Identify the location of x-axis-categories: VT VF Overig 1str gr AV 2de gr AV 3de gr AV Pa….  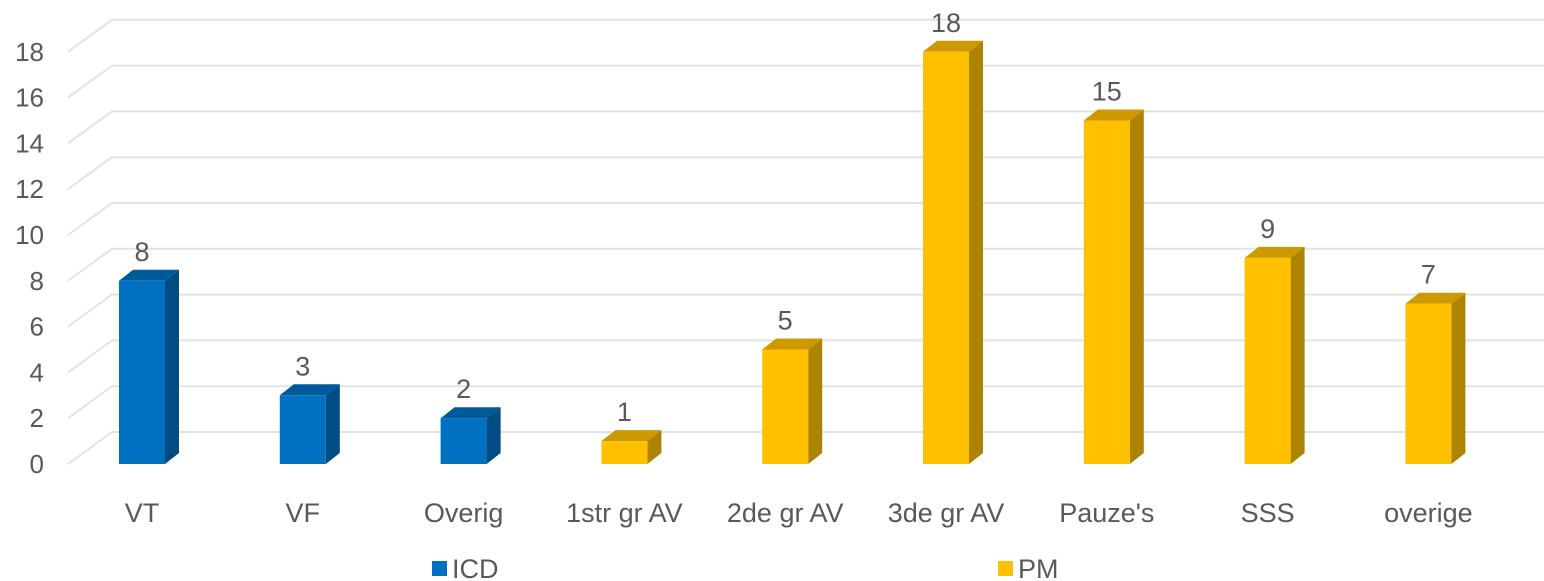
(799, 513).